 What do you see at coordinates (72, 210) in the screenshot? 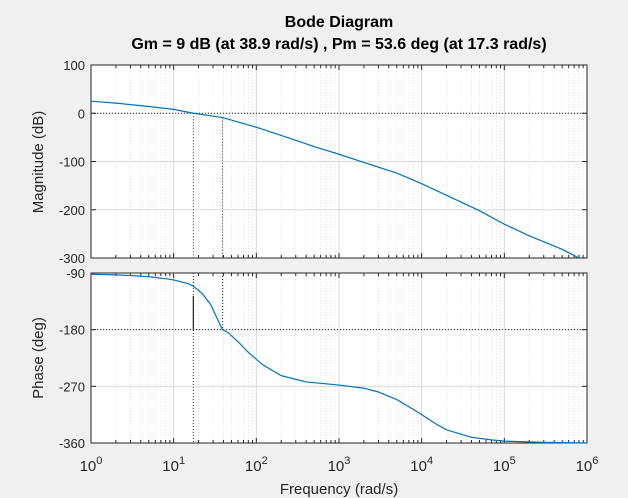
I see `y-tick-label: -200` at bounding box center [72, 210].